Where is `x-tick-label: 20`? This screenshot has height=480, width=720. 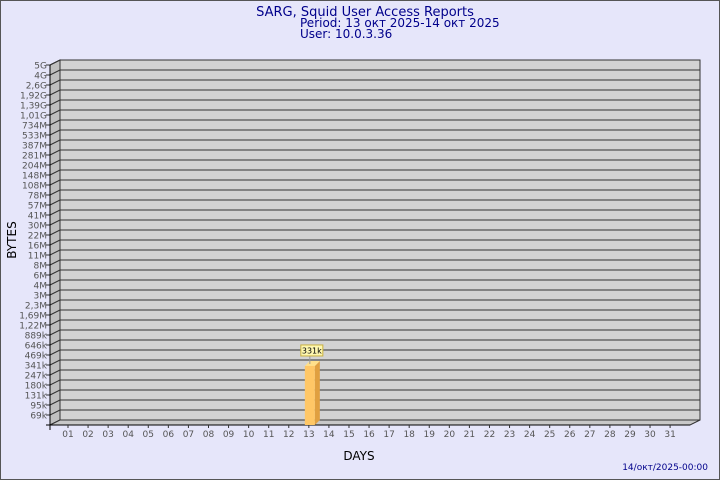 x-tick-label: 20 is located at coordinates (450, 435).